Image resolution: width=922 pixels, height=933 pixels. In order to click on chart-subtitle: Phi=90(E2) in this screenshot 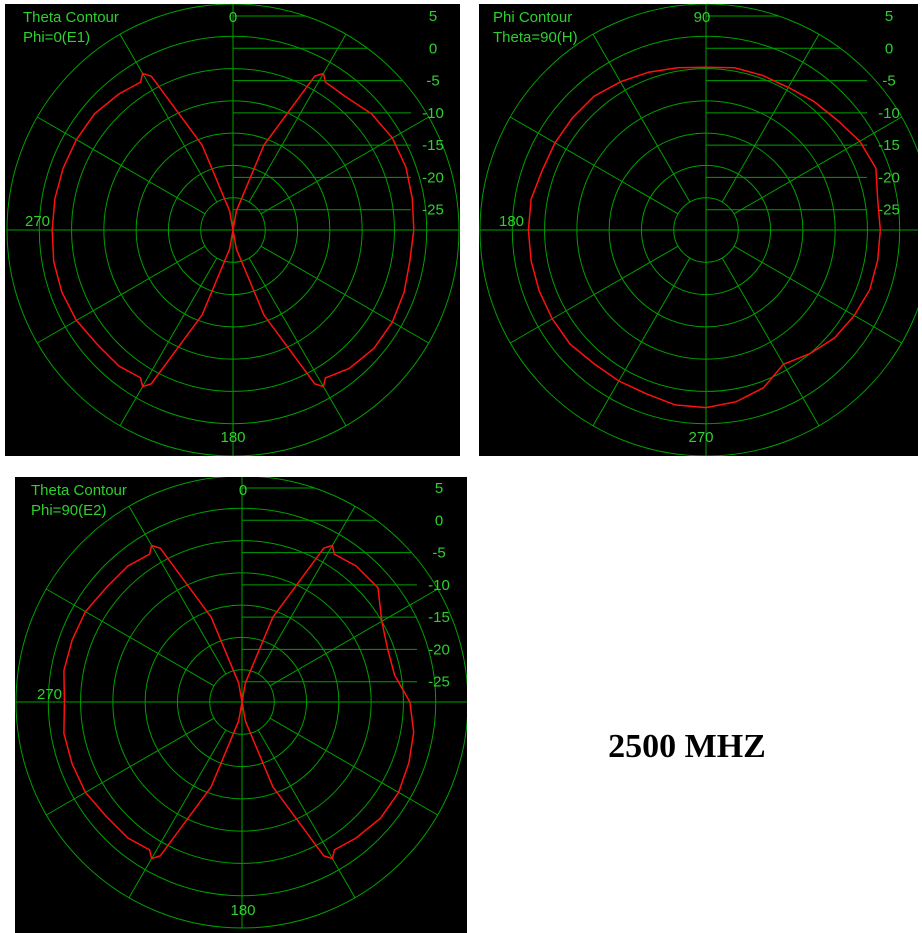, I will do `click(68, 510)`.